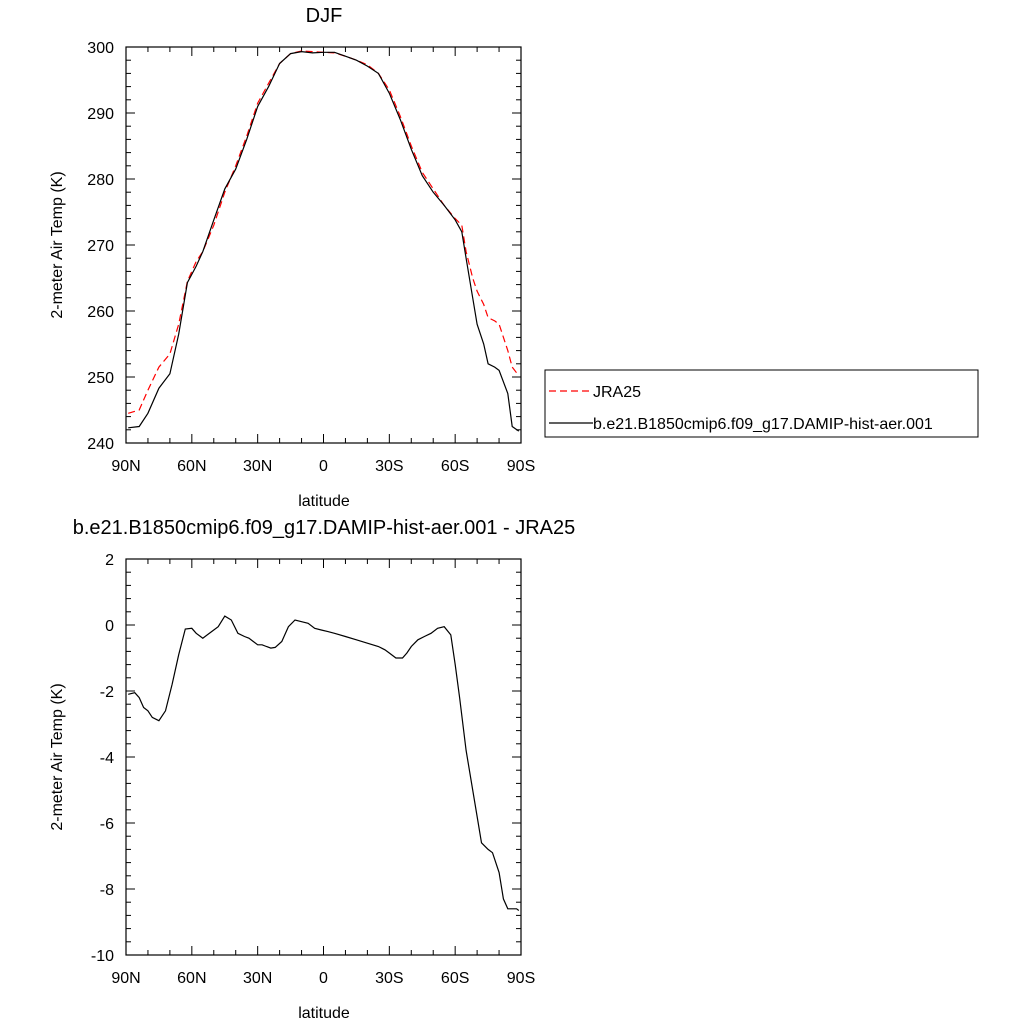 This screenshot has height=1024, width=1024. I want to click on top-x-tick-label: 90S, so click(521, 466).